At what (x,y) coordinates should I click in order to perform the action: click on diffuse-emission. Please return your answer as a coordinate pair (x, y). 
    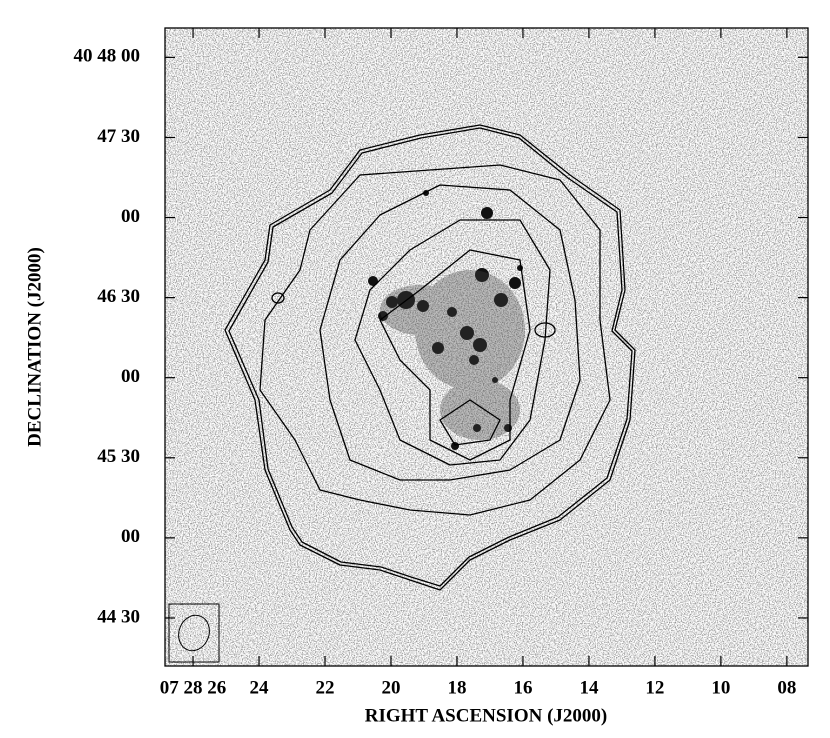
    Looking at the image, I should click on (452, 355).